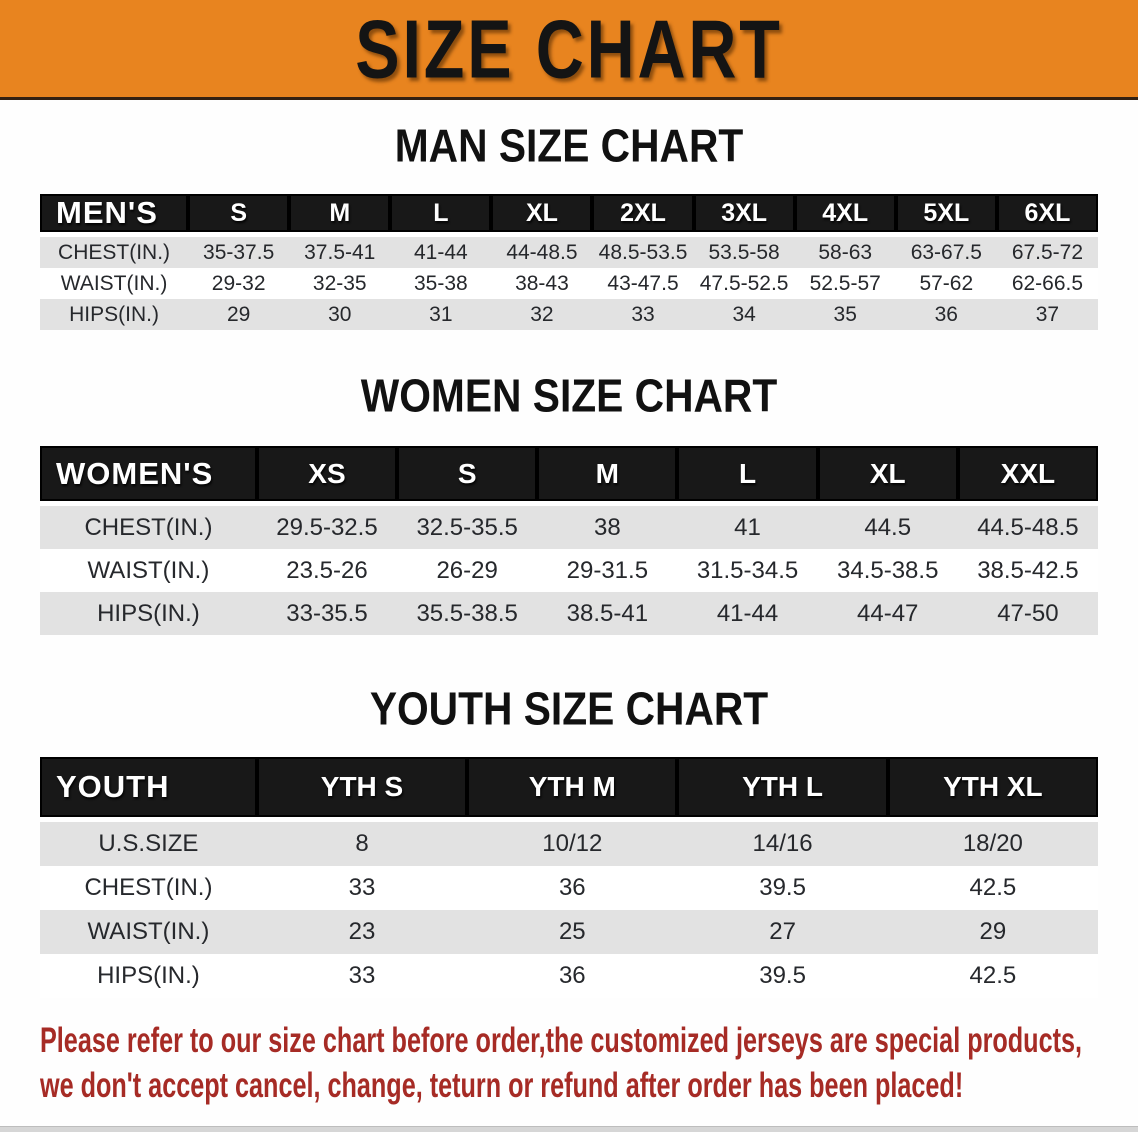 This screenshot has width=1138, height=1132. Describe the element at coordinates (467, 476) in the screenshot. I see `size-column-header: S` at that location.